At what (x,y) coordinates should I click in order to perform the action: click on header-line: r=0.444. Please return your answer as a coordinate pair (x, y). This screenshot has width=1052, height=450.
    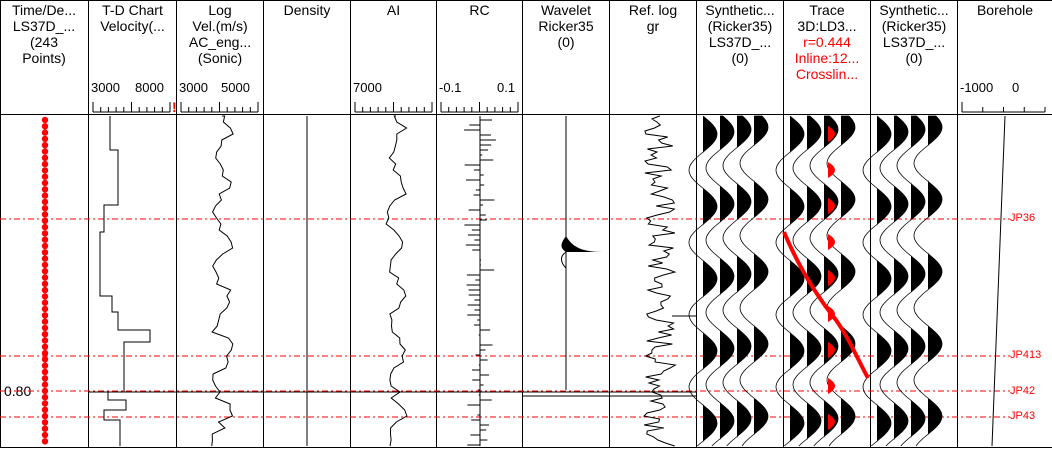
    Looking at the image, I should click on (827, 42).